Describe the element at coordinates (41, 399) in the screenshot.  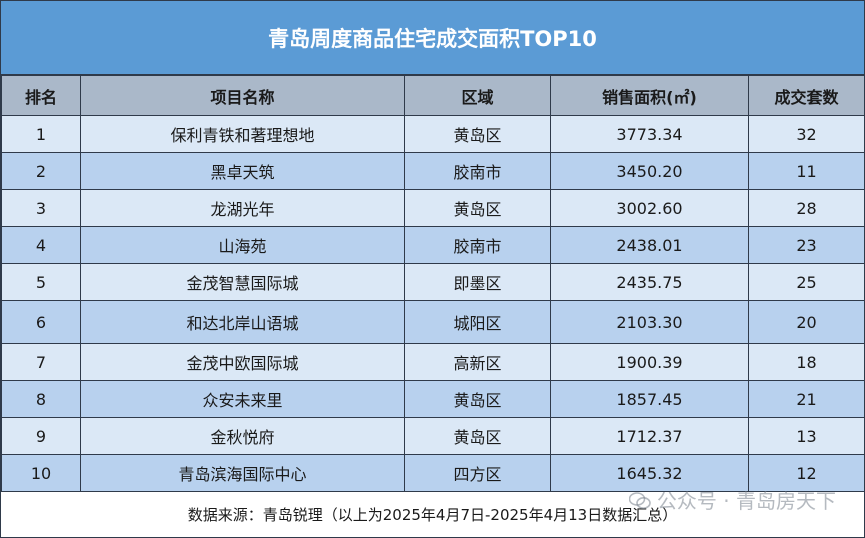
I see `cell-rank: 8` at that location.